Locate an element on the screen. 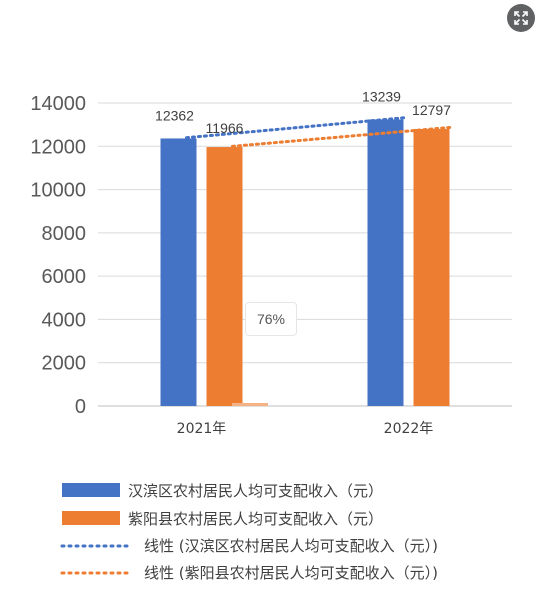 The height and width of the screenshot is (596, 541). legend-label: 紫阳县农村居民人均可支配收入（元） is located at coordinates (255, 519).